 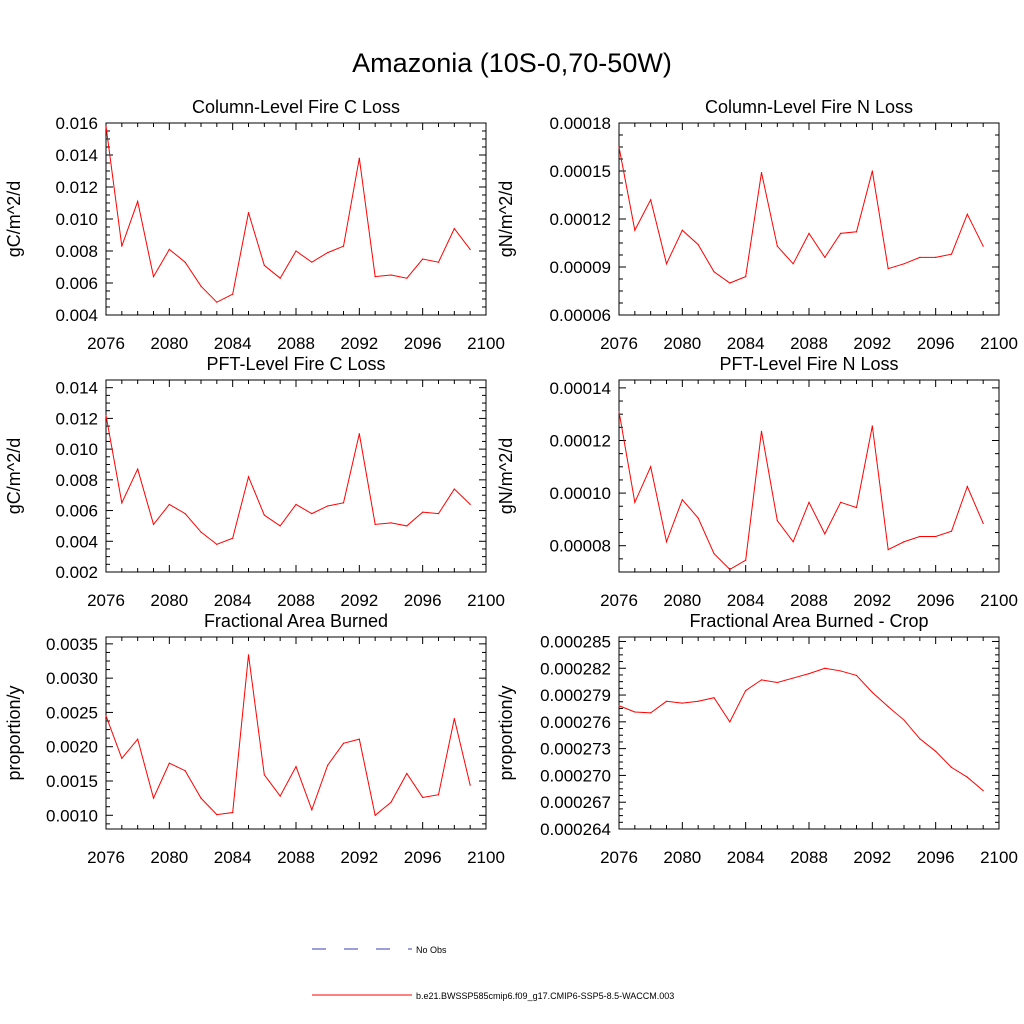 What do you see at coordinates (76, 418) in the screenshot?
I see `y-tick-label: 0.012` at bounding box center [76, 418].